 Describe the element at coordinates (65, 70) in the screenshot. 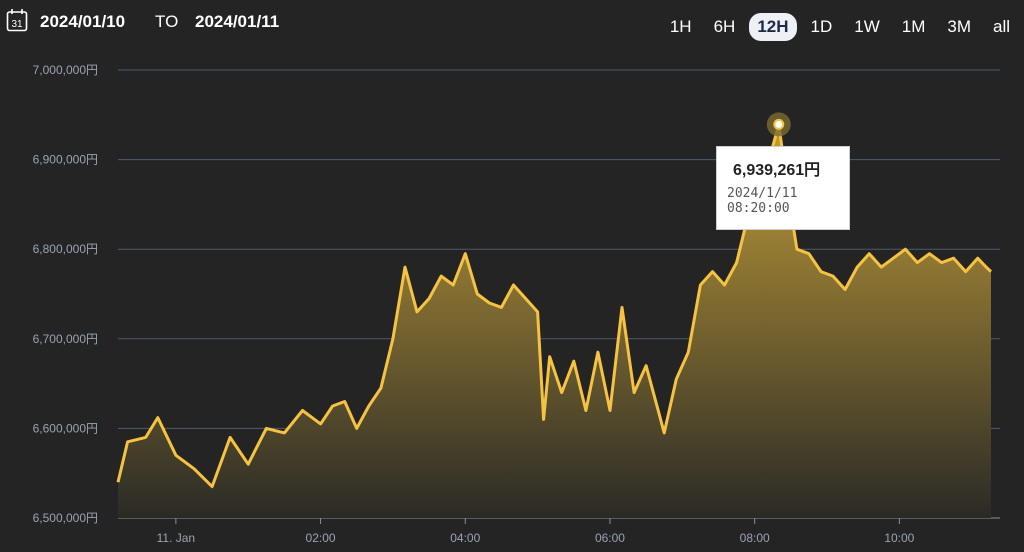

I see `y-tick-label: 7,000,000円` at that location.